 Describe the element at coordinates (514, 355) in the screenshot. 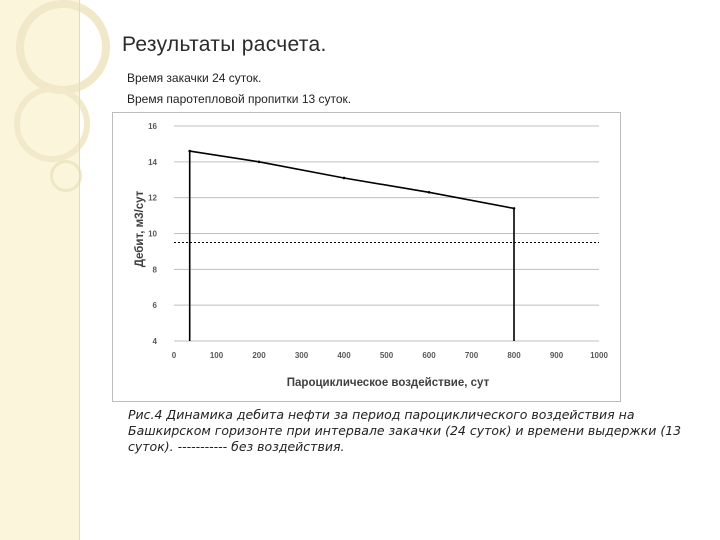

I see `x-tick-label: 800` at that location.